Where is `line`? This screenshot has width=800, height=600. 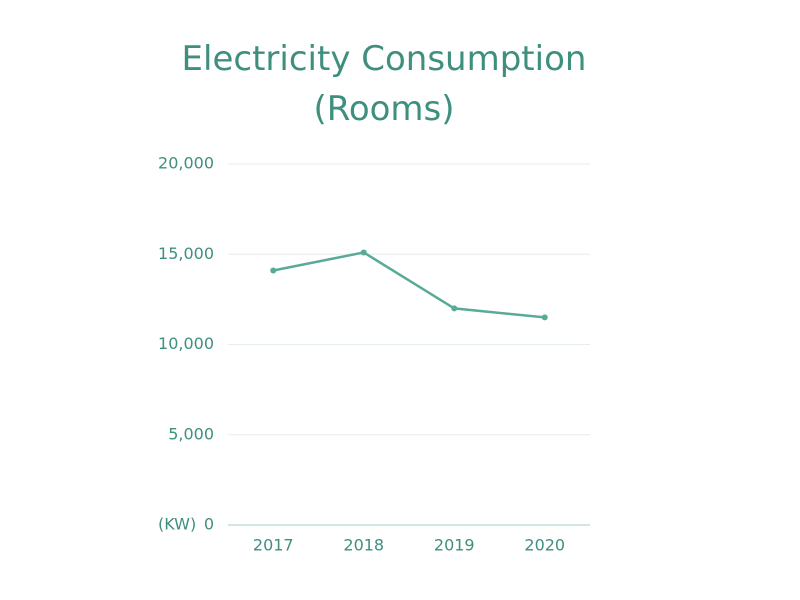
line is located at coordinates (409, 285).